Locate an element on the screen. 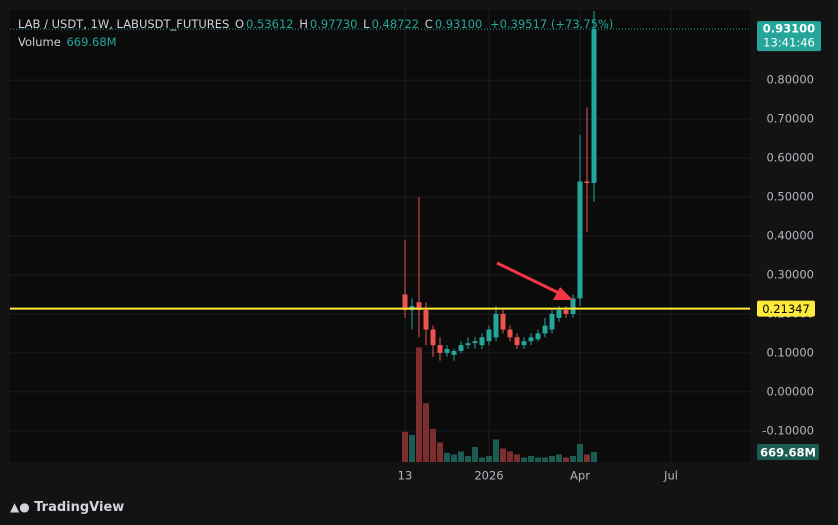  volume-tag is located at coordinates (788, 452).